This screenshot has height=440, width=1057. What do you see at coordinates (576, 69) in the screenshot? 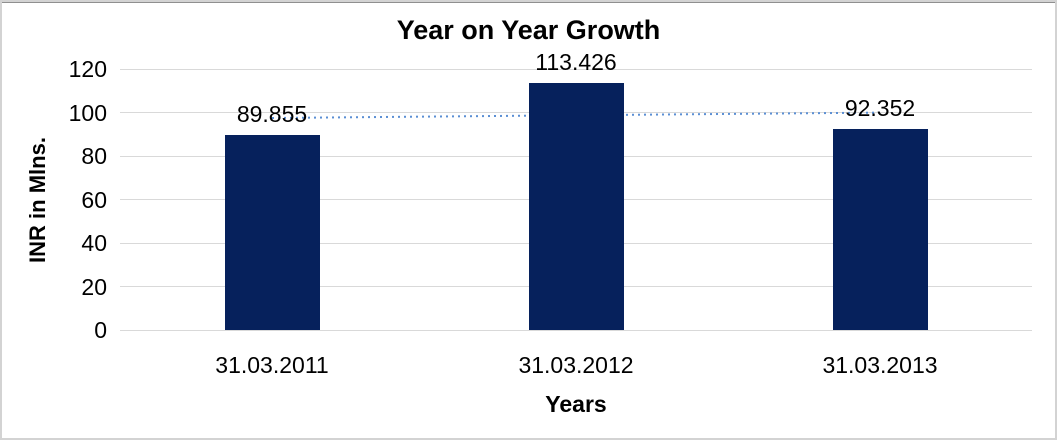
I see `gridline` at bounding box center [576, 69].